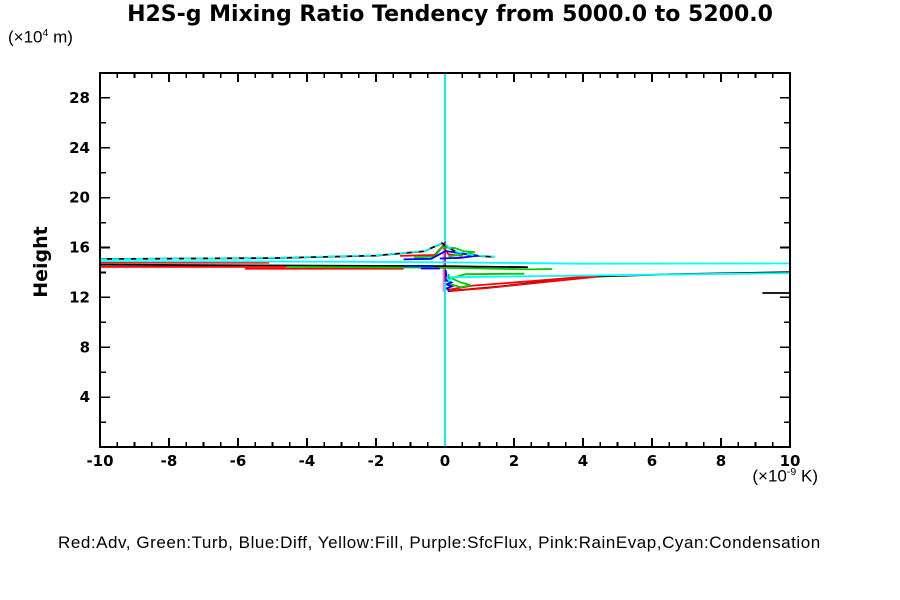 Image resolution: width=900 pixels, height=600 pixels. What do you see at coordinates (790, 461) in the screenshot?
I see `x-tick-label: 10` at bounding box center [790, 461].